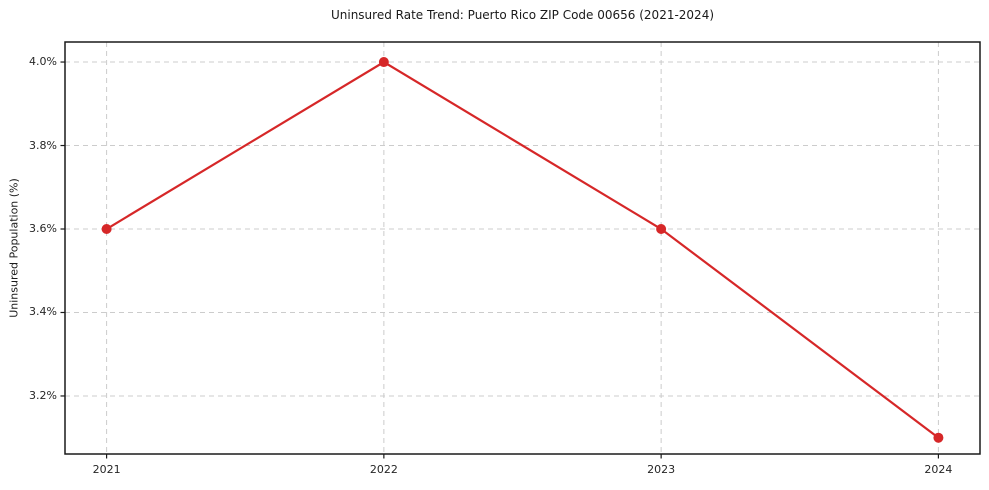 The image size is (989, 490). What do you see at coordinates (43, 62) in the screenshot?
I see `y-tick-label: 4.0%` at bounding box center [43, 62].